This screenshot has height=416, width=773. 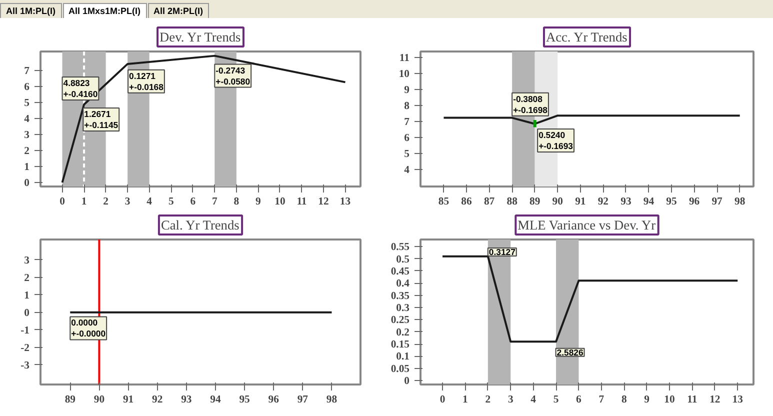 I want to click on y-tick-label: 0.3, so click(x=403, y=308).